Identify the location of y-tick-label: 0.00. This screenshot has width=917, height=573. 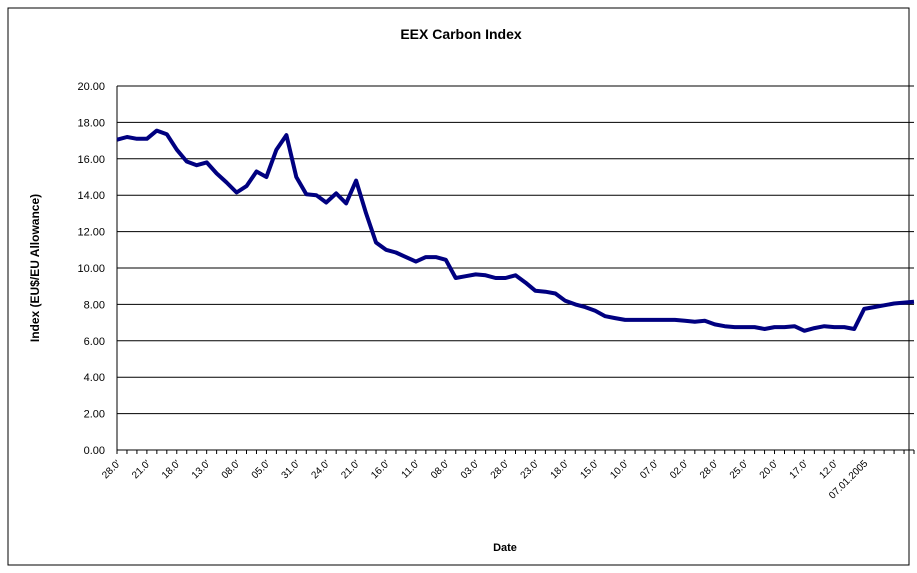
(94, 451).